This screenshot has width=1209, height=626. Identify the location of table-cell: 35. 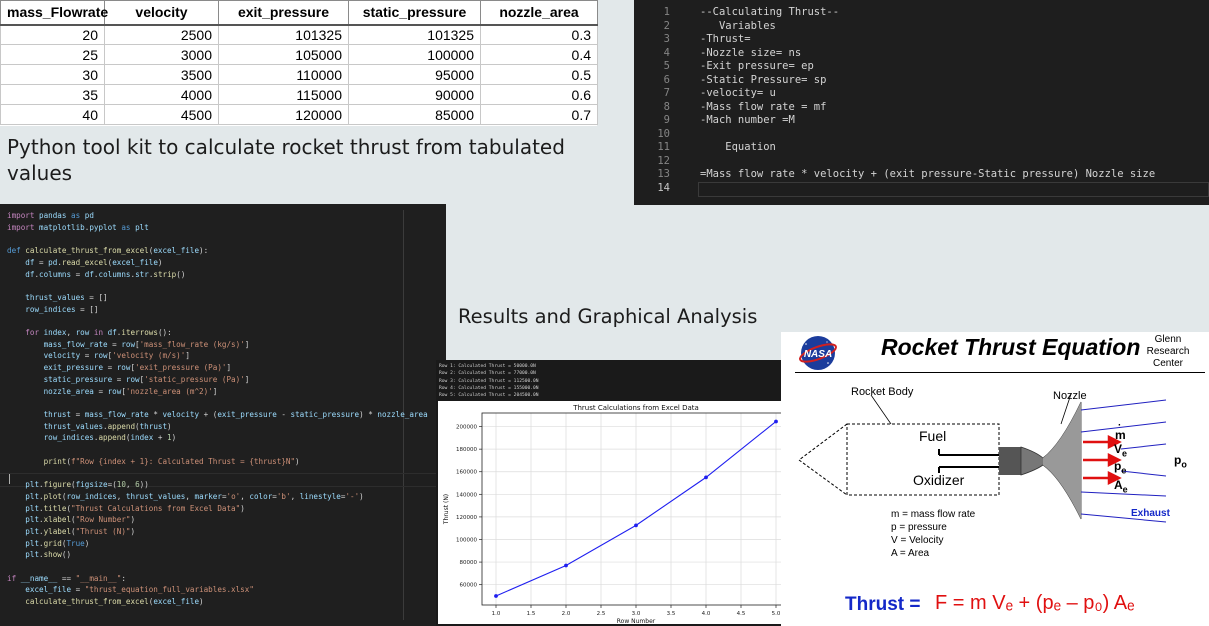
(52, 94).